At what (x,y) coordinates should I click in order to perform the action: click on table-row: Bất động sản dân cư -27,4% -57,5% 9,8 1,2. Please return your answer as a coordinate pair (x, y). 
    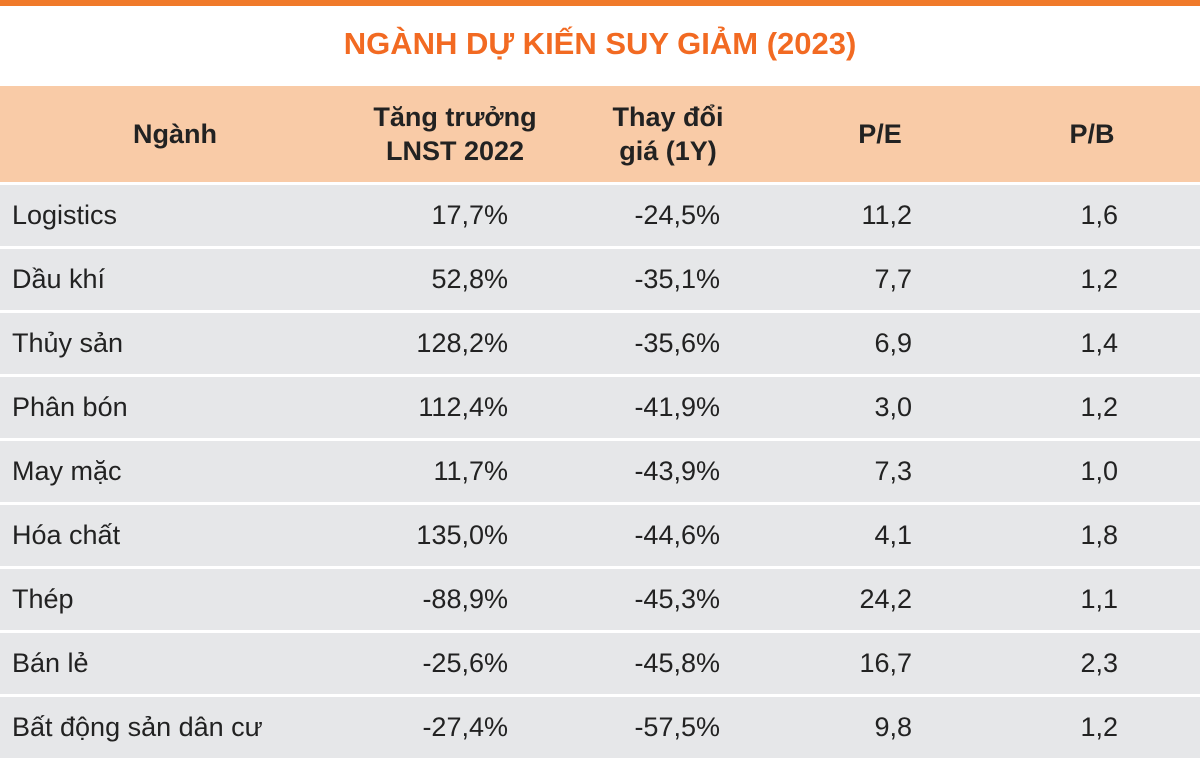
    Looking at the image, I should click on (600, 727).